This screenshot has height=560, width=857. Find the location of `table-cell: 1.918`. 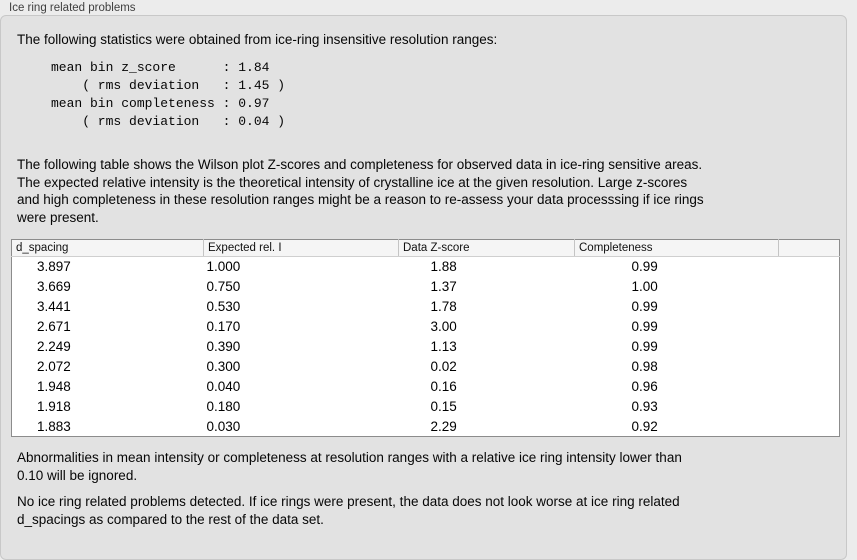

table-cell: 1.918 is located at coordinates (54, 406).